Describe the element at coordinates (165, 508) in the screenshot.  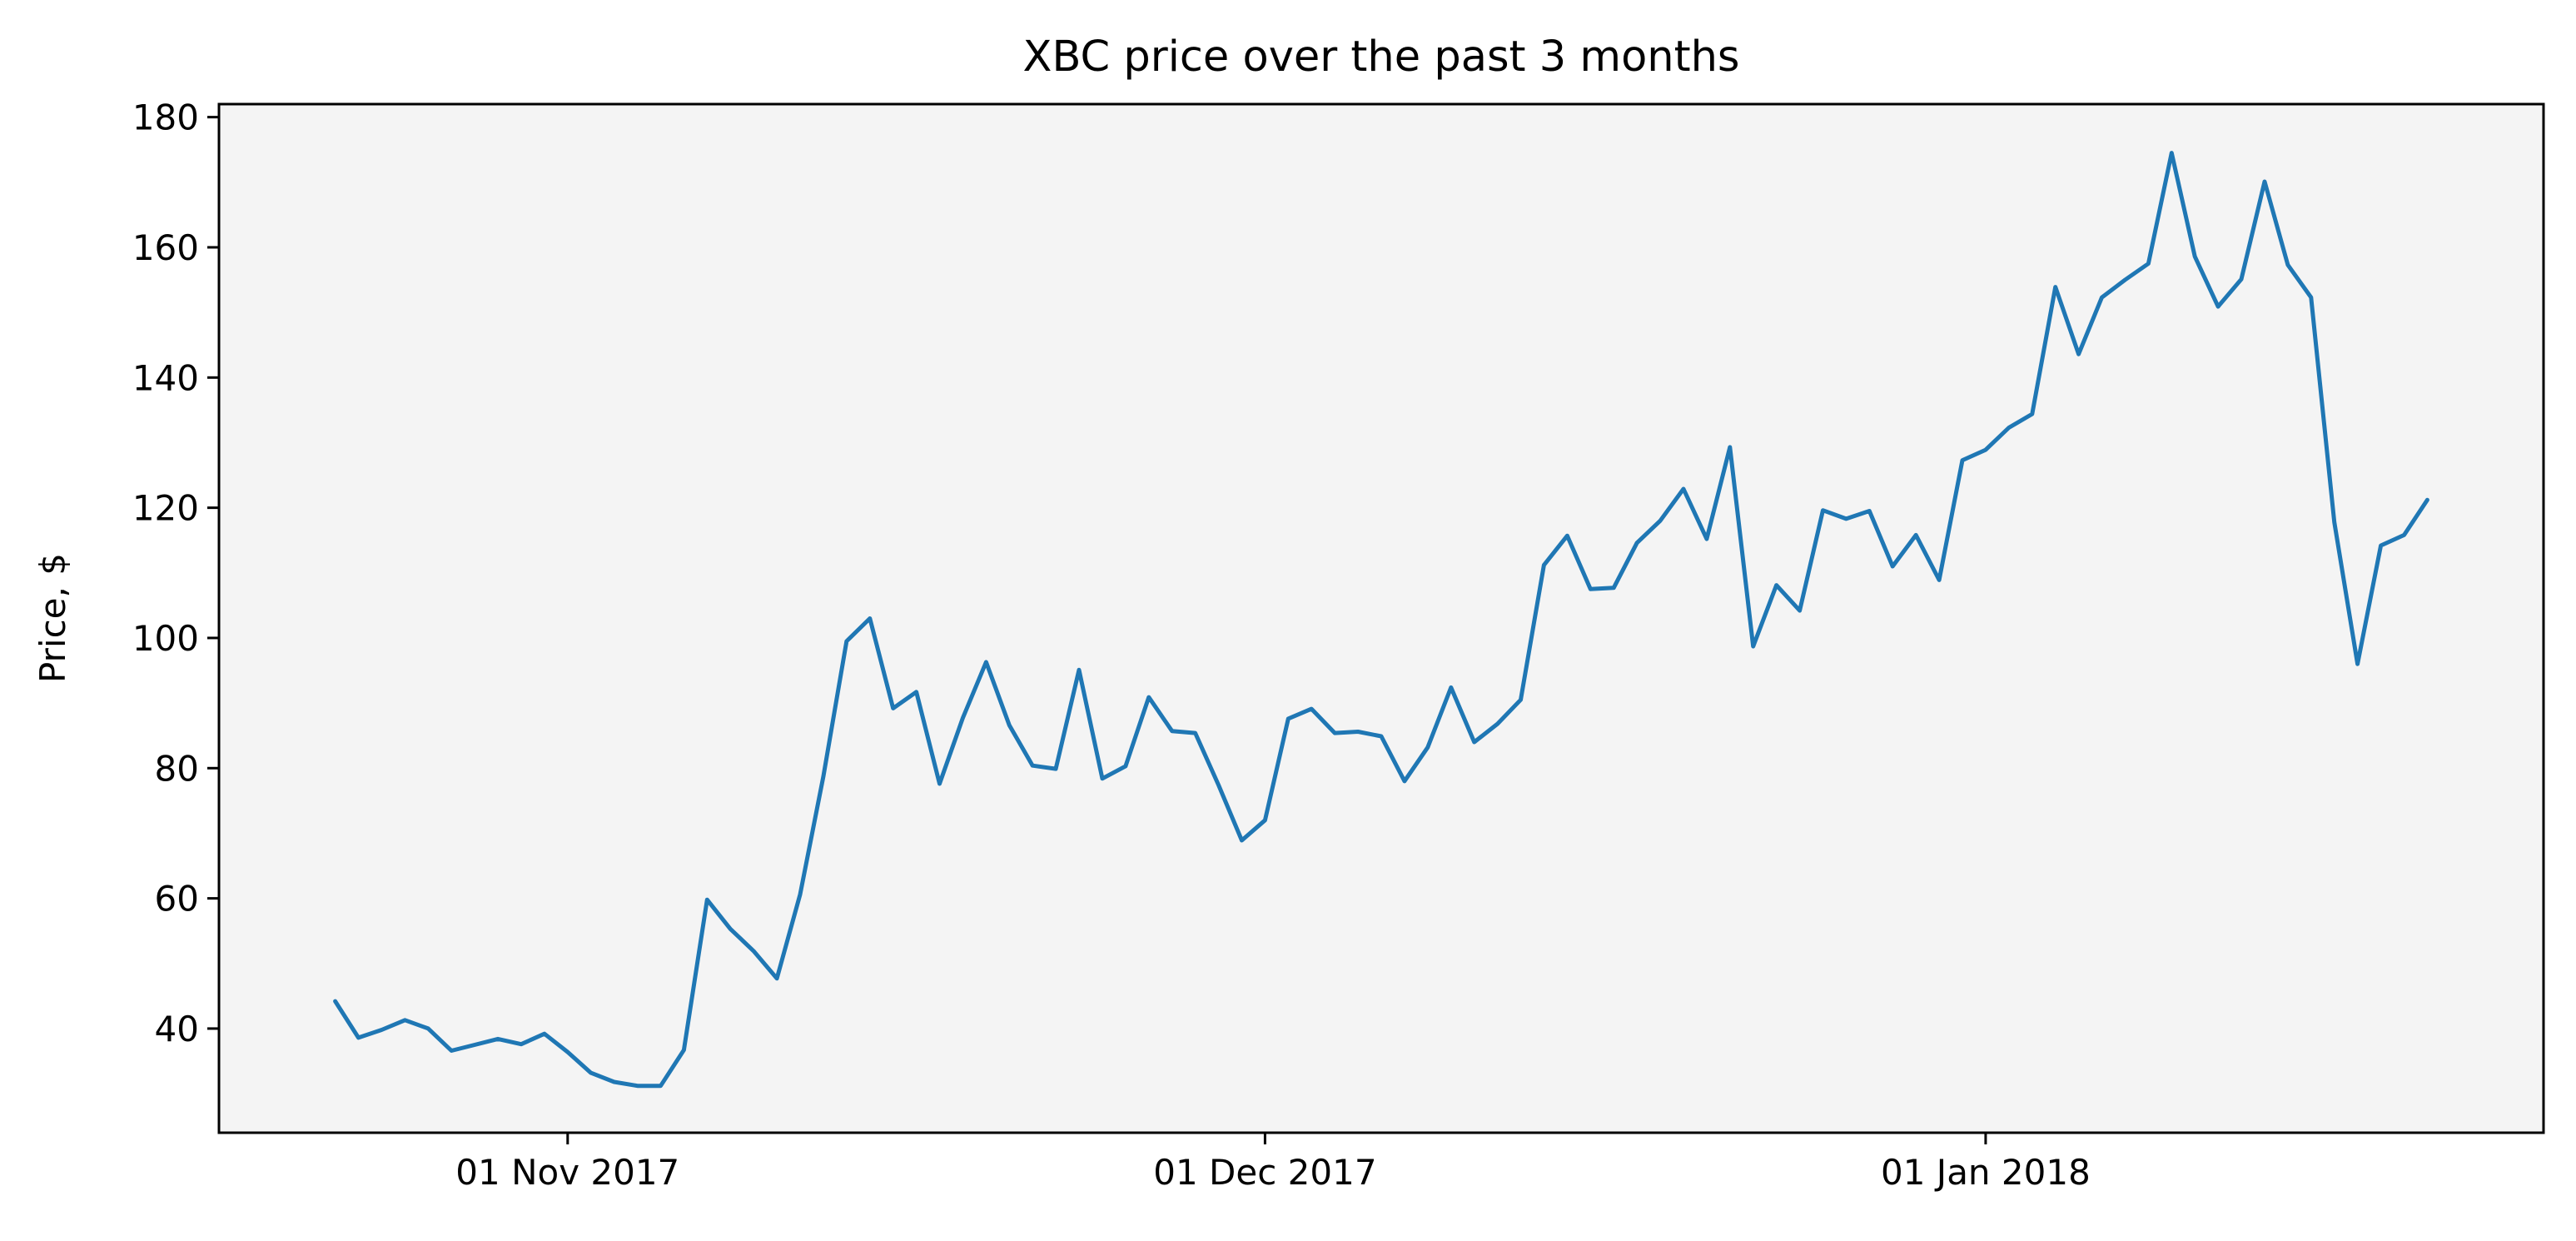
I see `y-tick-label: 120` at that location.